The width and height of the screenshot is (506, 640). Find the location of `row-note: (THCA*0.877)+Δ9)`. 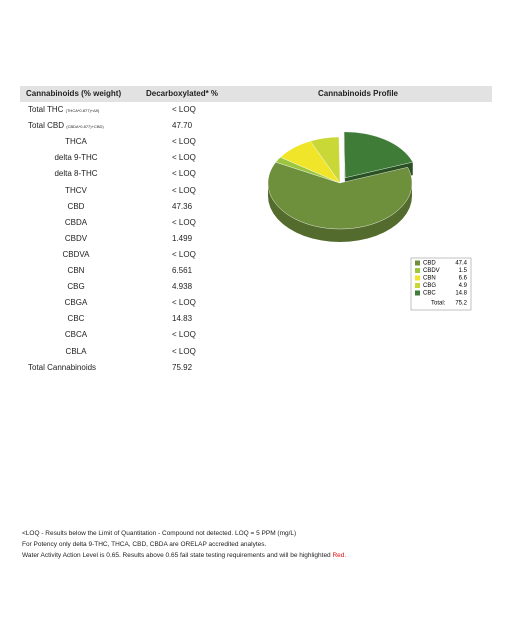

row-note: (THCA*0.877)+Δ9) is located at coordinates (82, 110).